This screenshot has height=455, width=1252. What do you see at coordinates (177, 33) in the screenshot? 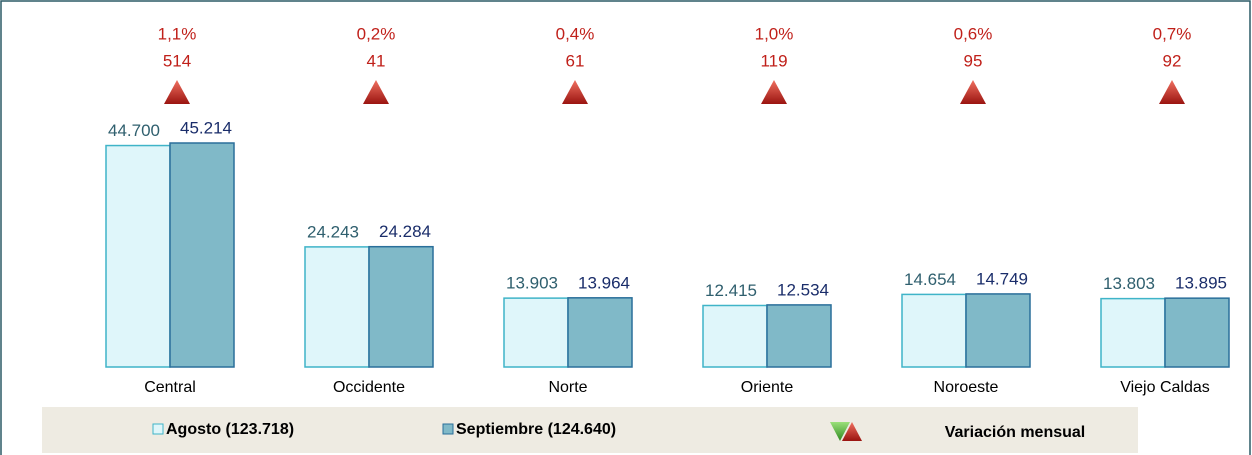
I see `variation-percent: 1,1%` at bounding box center [177, 33].